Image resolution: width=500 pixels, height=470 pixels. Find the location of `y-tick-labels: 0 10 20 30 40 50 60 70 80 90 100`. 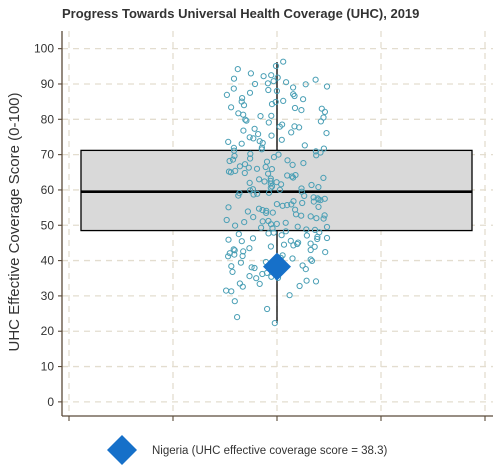

y-tick-labels: 0 10 20 30 40 50 60 70 80 90 100 is located at coordinates (44, 225).